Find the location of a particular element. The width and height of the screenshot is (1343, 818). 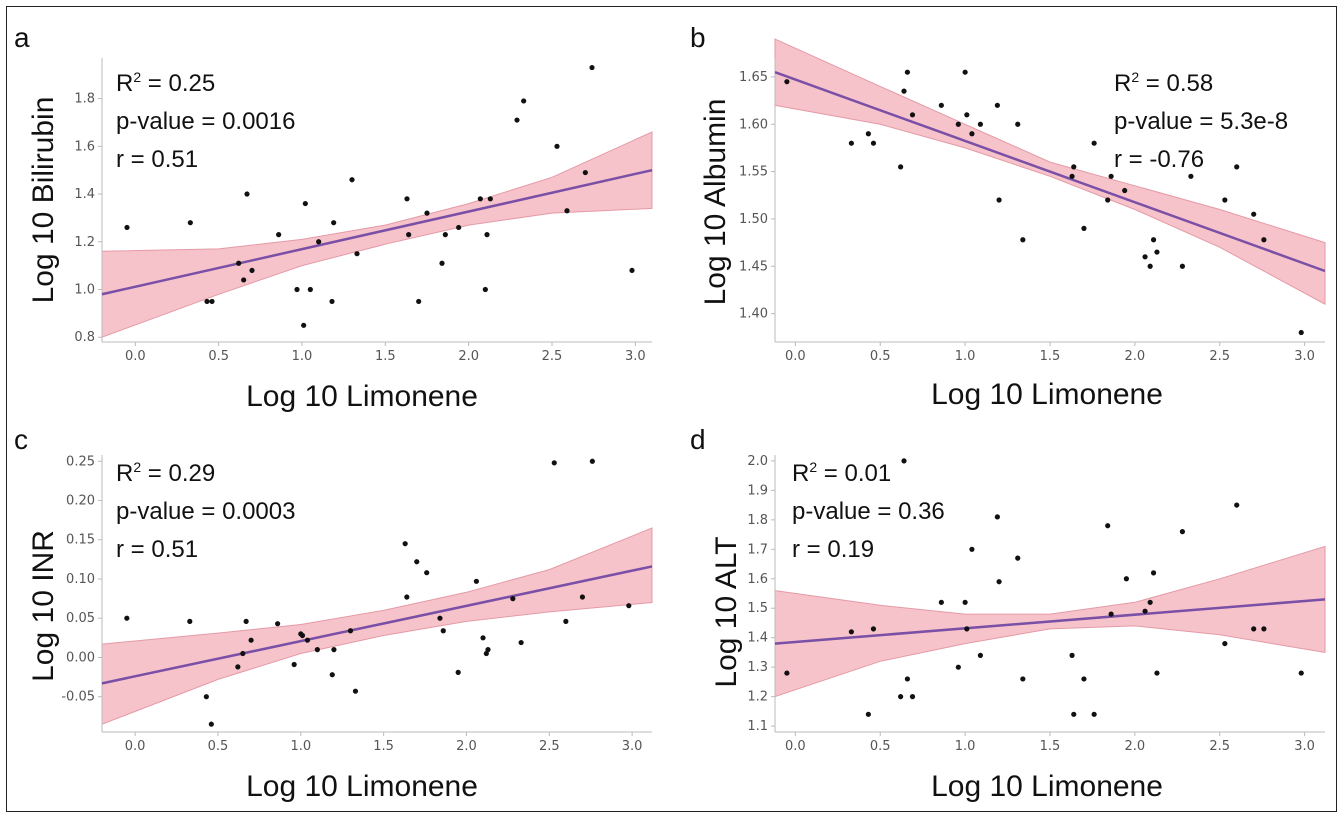

panel-letter-d: d is located at coordinates (698, 439).